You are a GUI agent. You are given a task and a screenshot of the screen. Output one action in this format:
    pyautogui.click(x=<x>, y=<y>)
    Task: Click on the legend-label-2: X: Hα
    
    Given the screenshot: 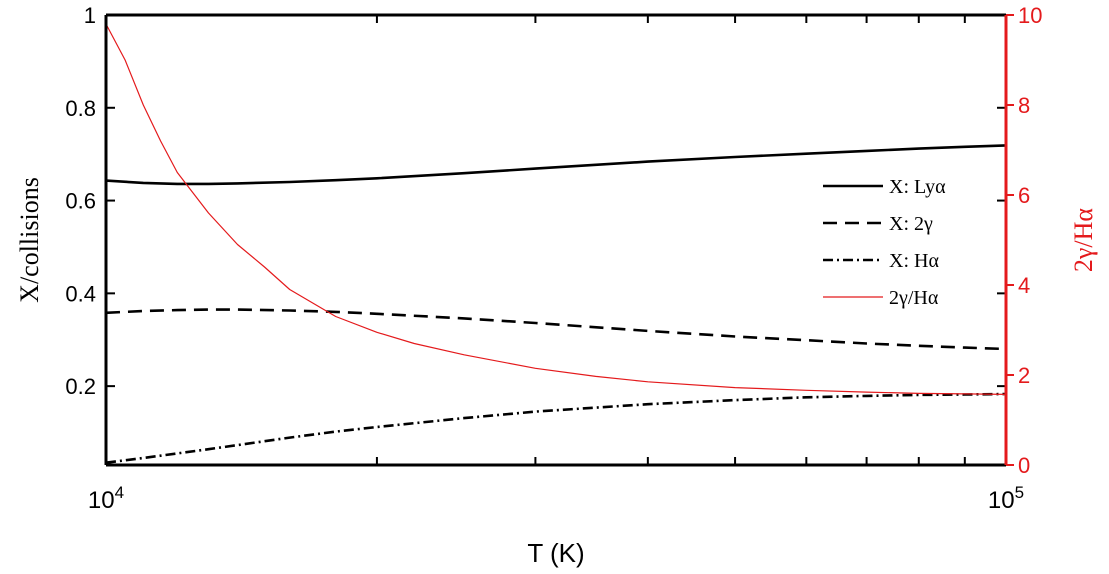 What is the action you would take?
    pyautogui.click(x=914, y=261)
    